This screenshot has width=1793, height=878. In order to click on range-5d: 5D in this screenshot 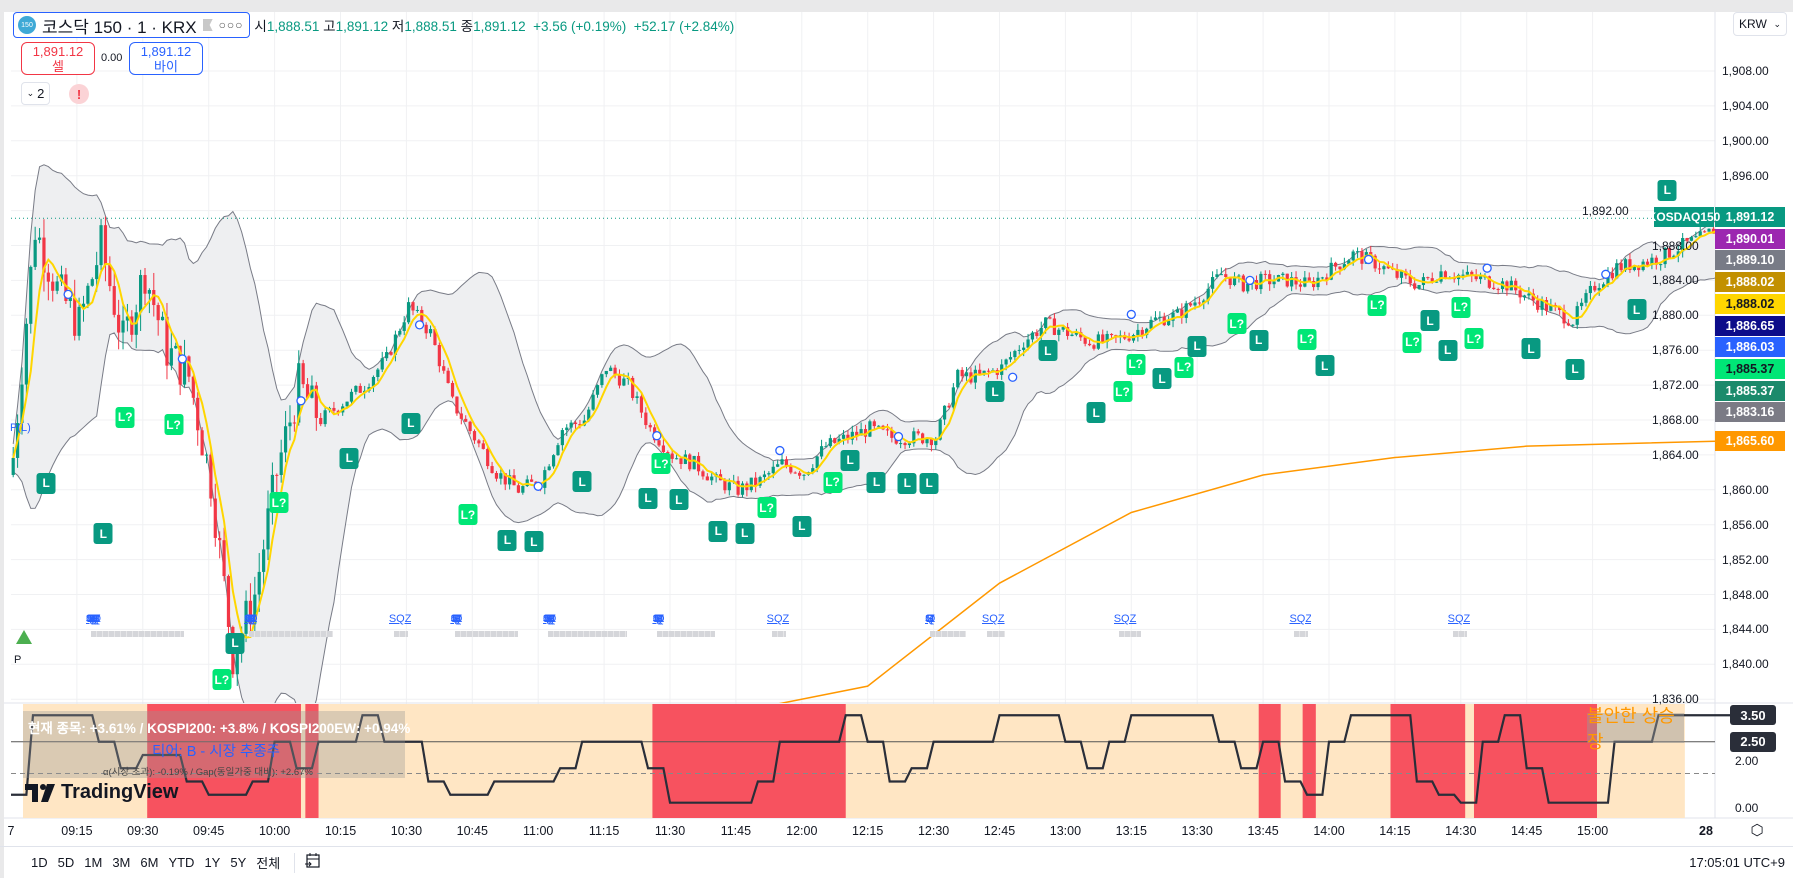, I will do `click(66, 862)`.